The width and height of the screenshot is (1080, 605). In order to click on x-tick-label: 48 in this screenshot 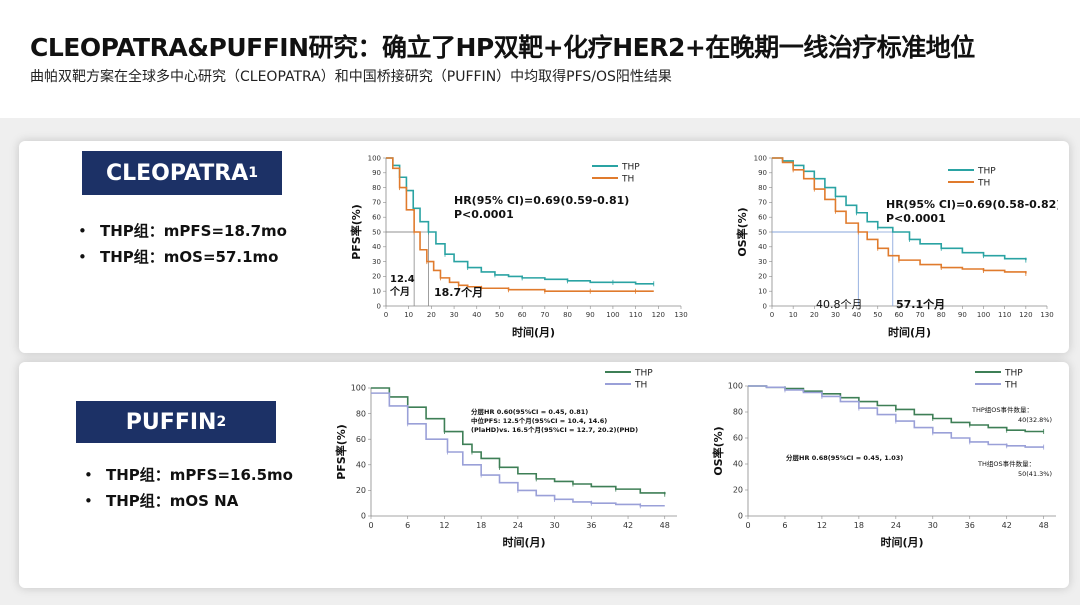, I will do `click(1044, 525)`.